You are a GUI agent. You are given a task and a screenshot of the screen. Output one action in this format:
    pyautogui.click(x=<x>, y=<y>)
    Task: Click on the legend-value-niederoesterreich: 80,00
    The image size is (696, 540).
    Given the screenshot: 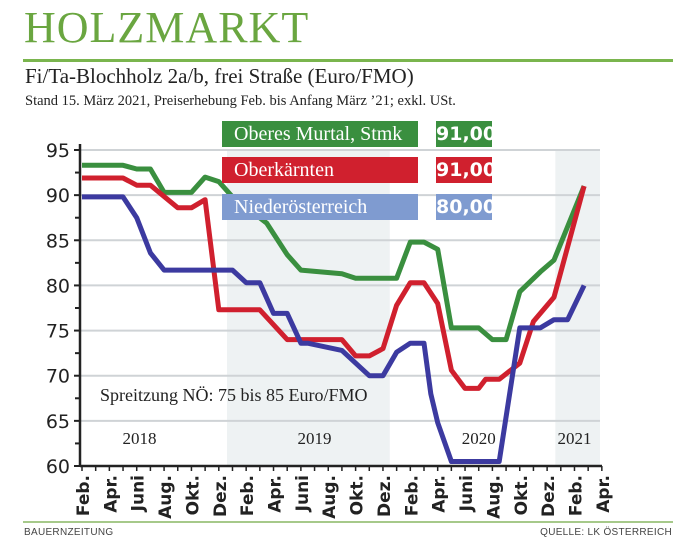 What is the action you would take?
    pyautogui.click(x=466, y=207)
    